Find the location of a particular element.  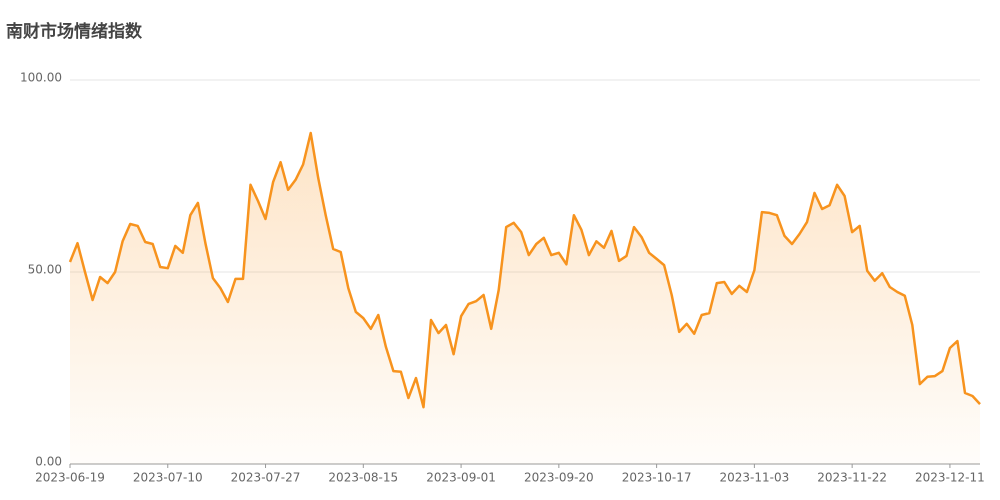

x-tick-label: 2023-06-19 is located at coordinates (70, 478).